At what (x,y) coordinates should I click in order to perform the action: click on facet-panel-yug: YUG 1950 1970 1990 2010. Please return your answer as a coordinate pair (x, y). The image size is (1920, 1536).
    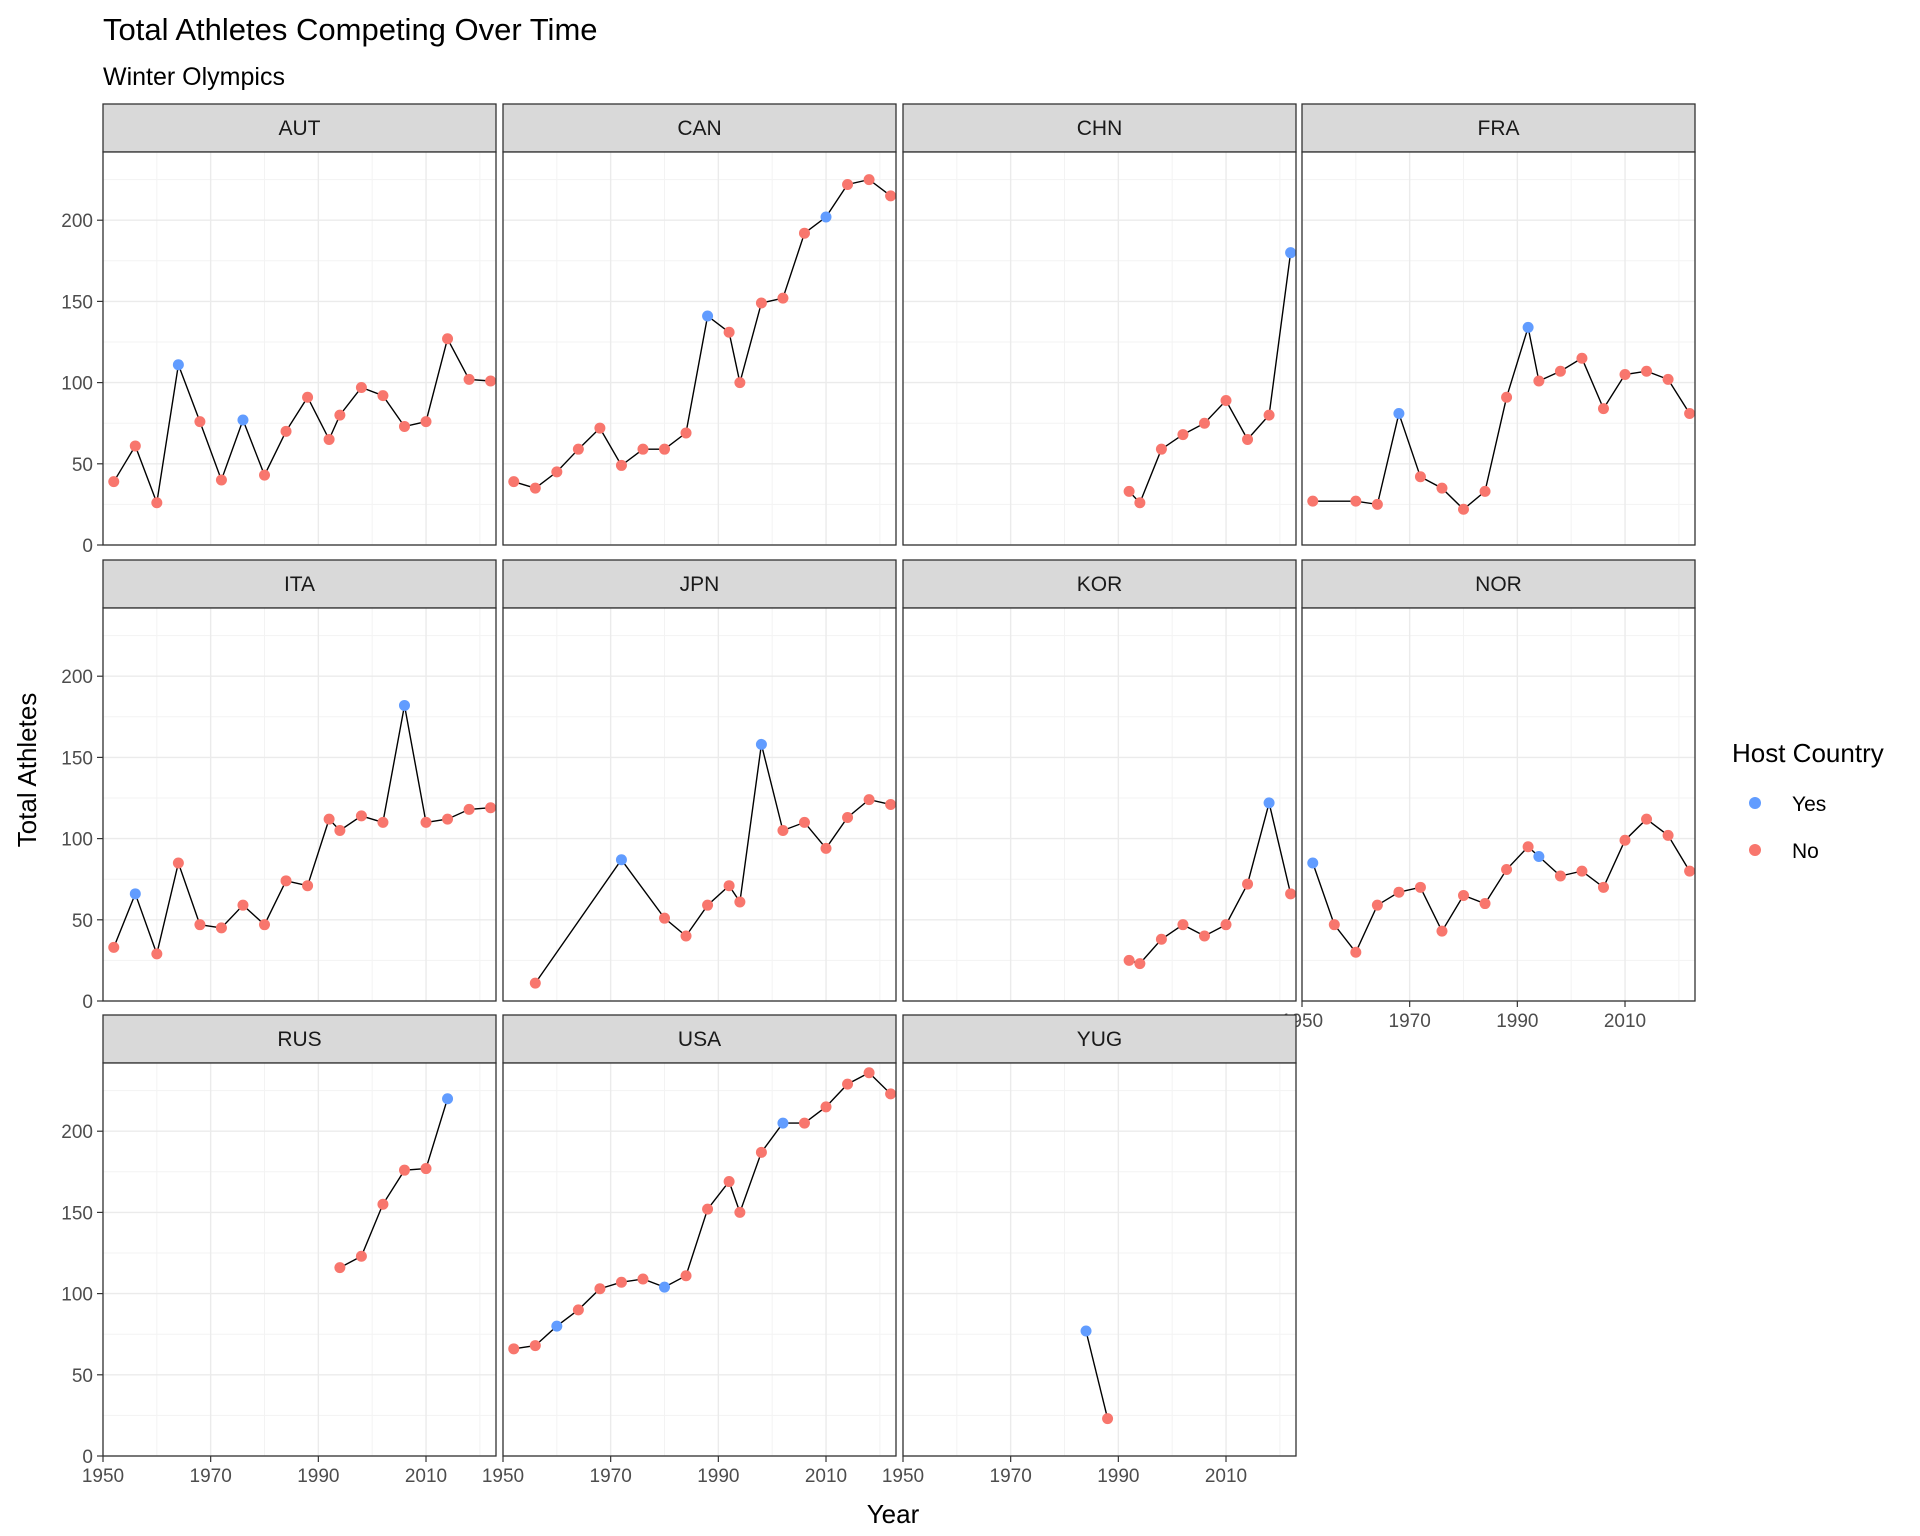
    Looking at the image, I should click on (1089, 1250).